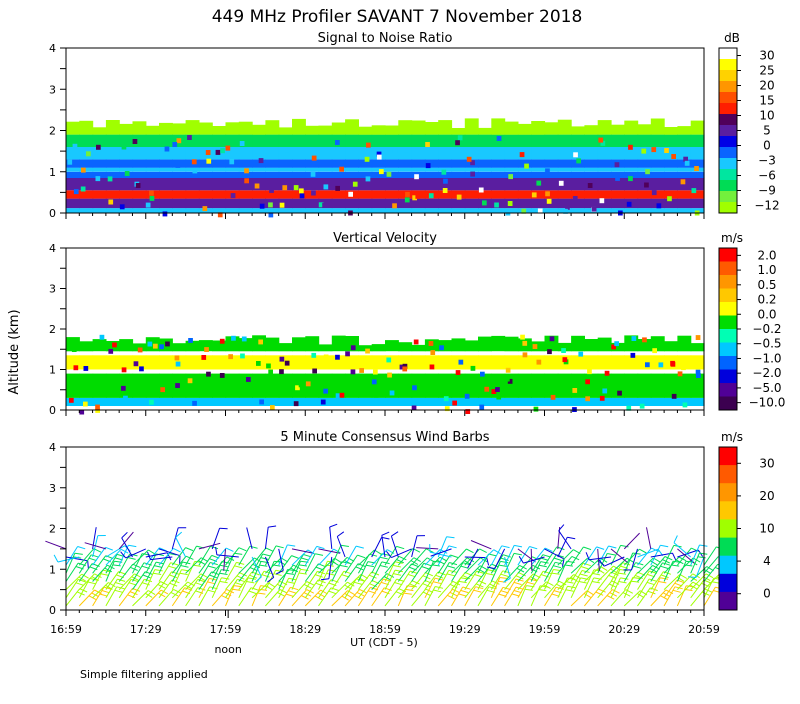  Describe the element at coordinates (767, 176) in the screenshot. I see `colorbar-label: −6` at that location.